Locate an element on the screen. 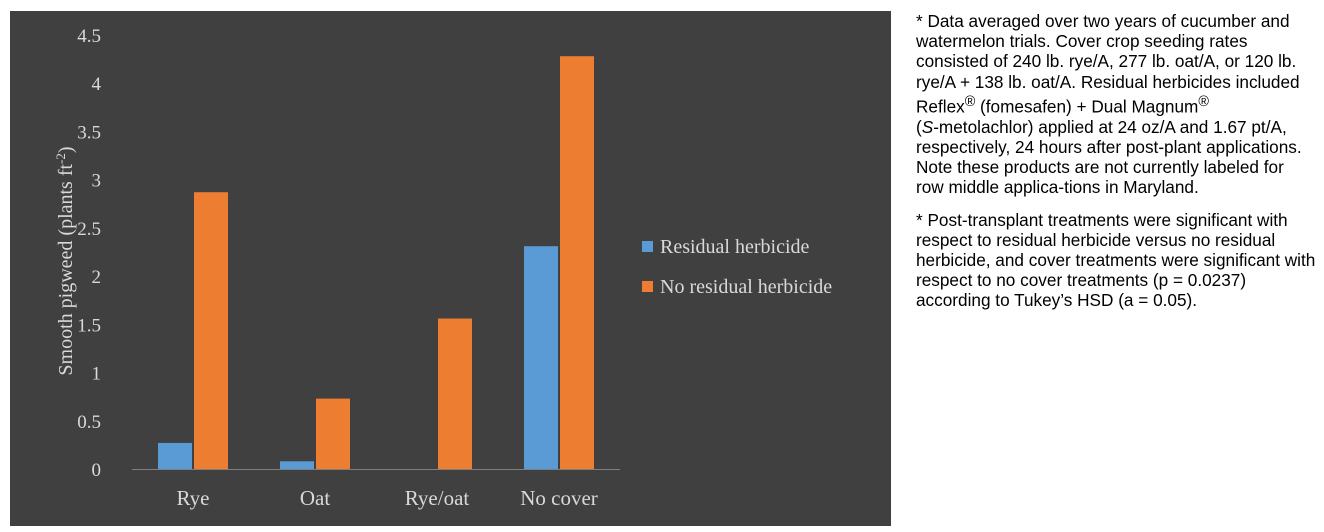  bar-no-residual-rye-oat is located at coordinates (455, 393).